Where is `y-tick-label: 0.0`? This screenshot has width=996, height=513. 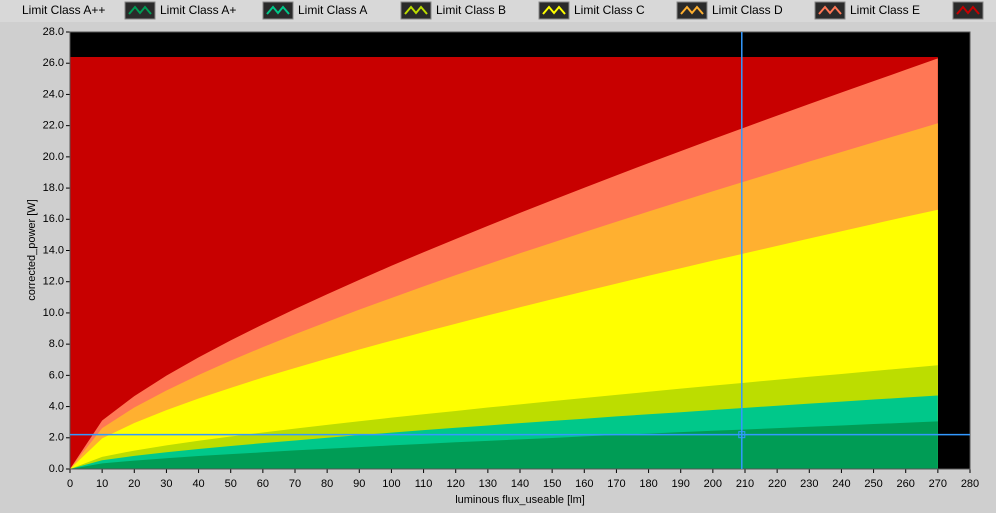 y-tick-label: 0.0 is located at coordinates (56, 469).